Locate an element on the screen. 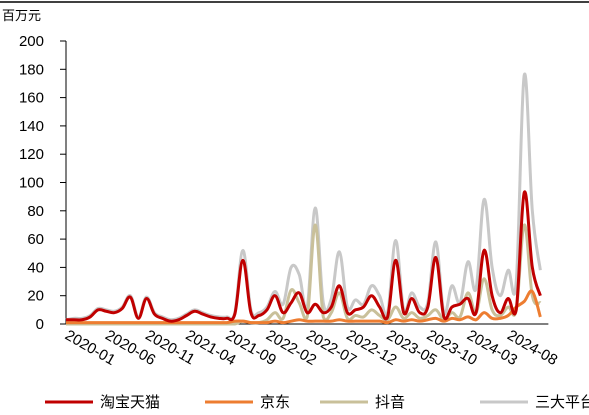  y-tick-label: 140 is located at coordinates (31, 126).